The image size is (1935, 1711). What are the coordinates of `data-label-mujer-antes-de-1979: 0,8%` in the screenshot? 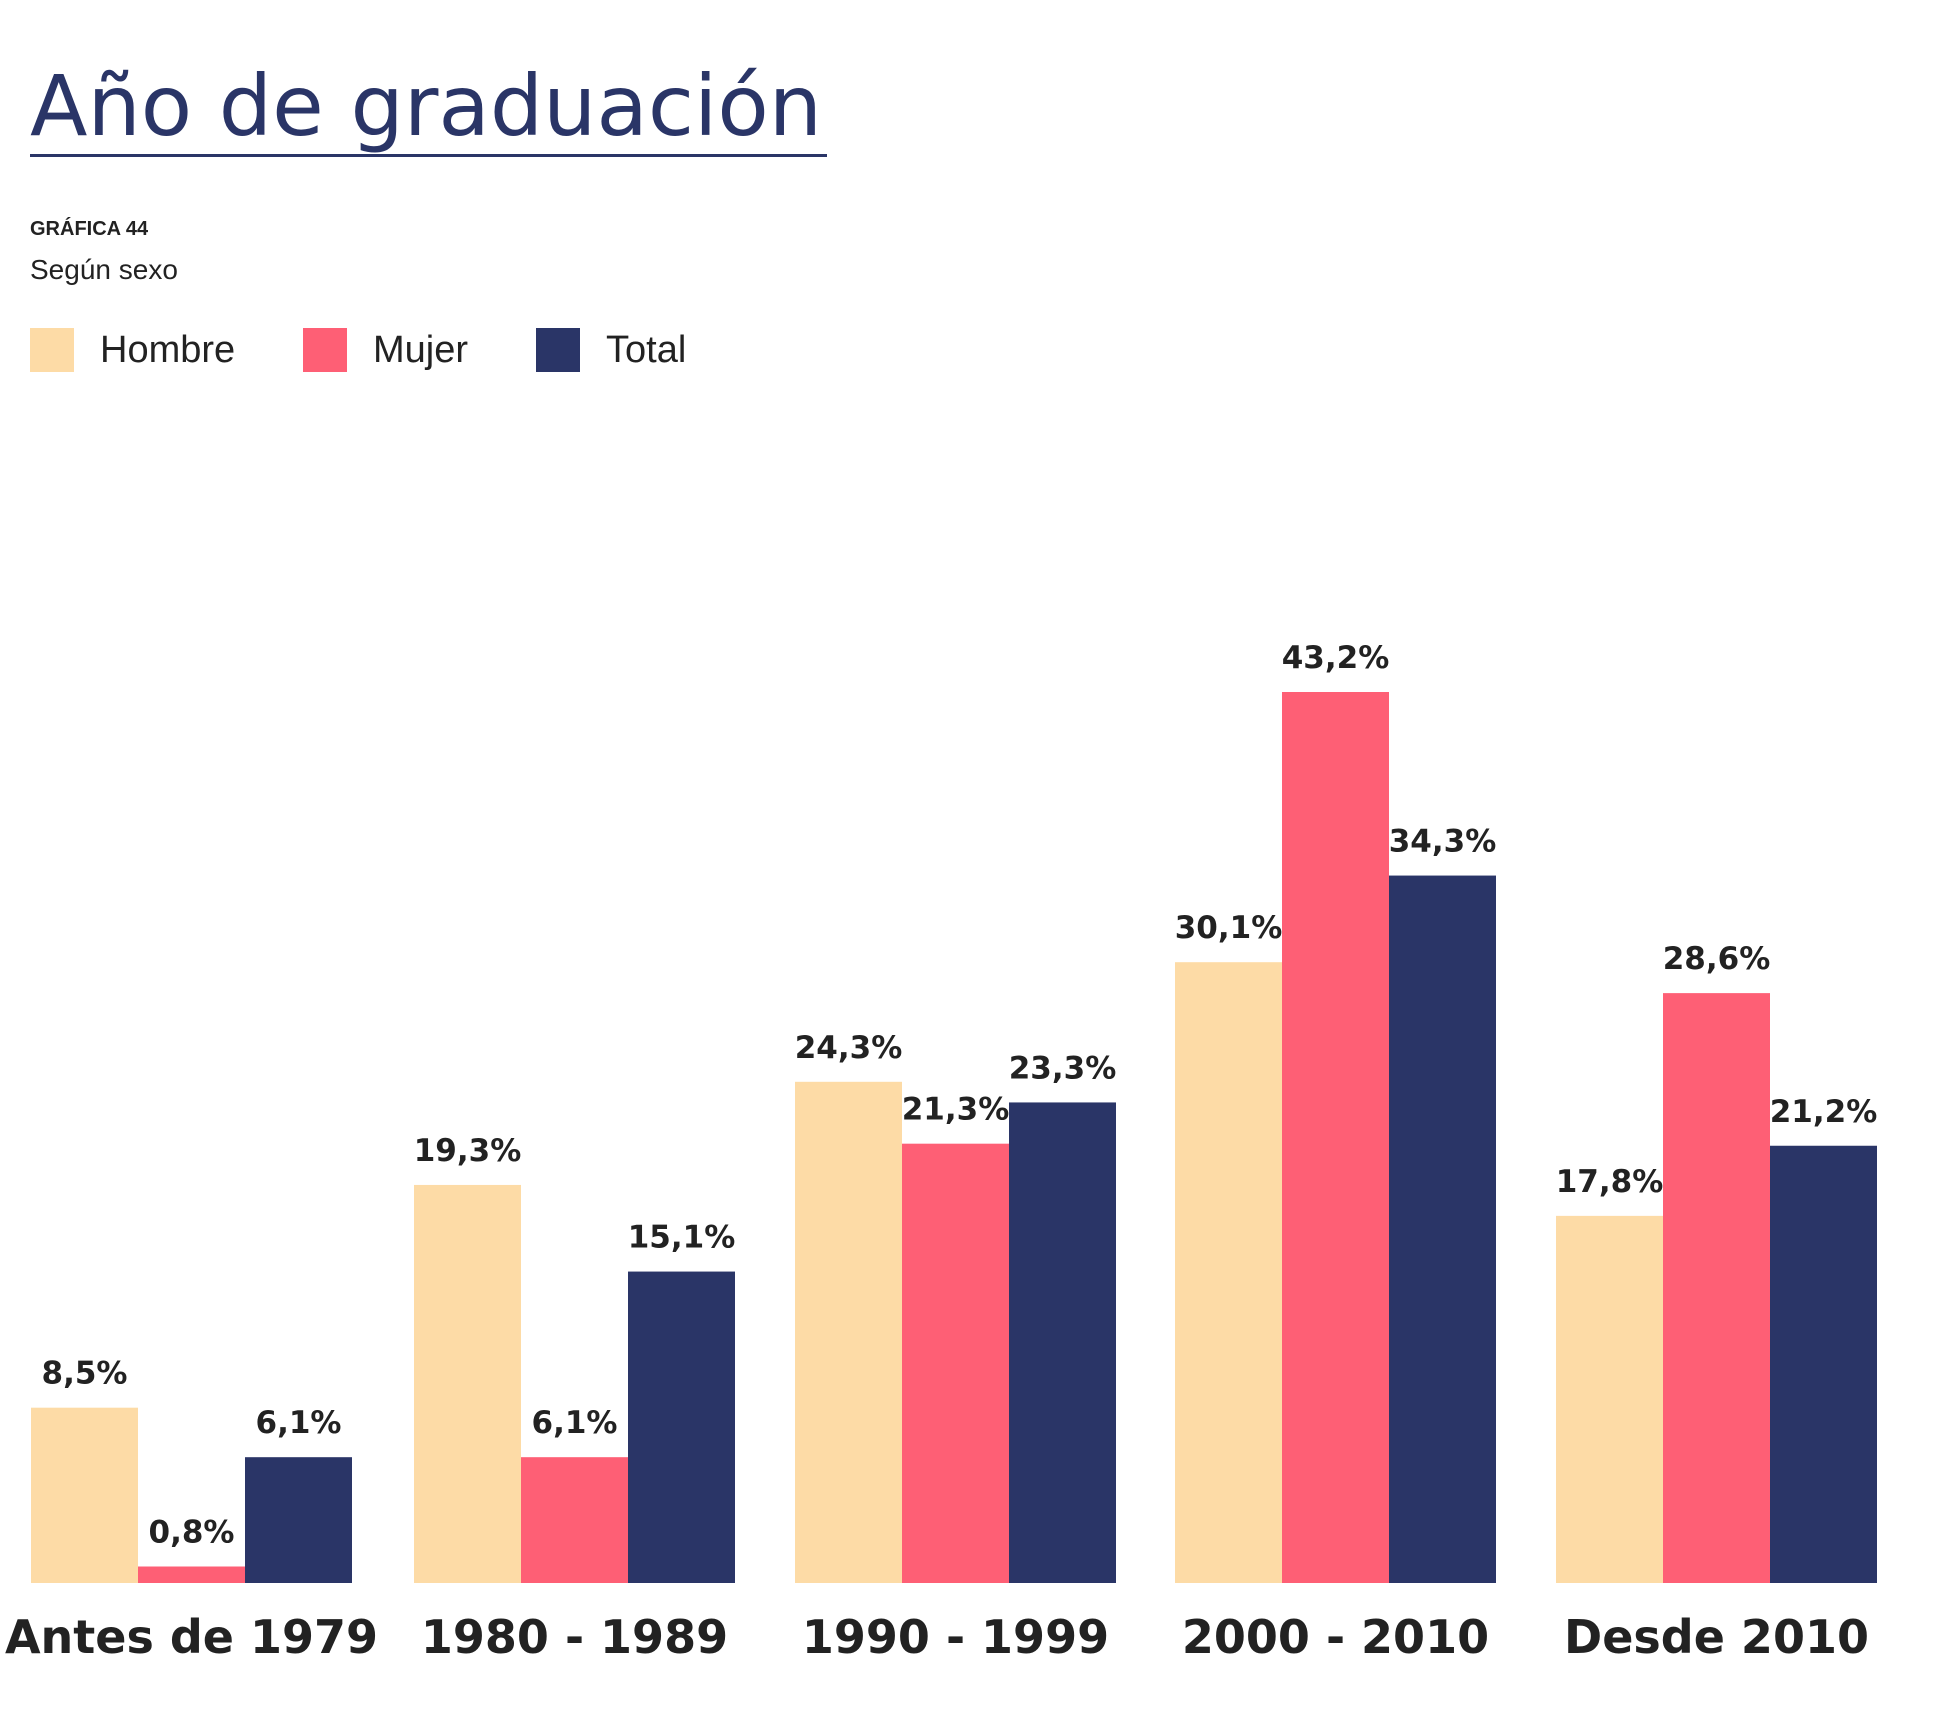 It's located at (192, 1533).